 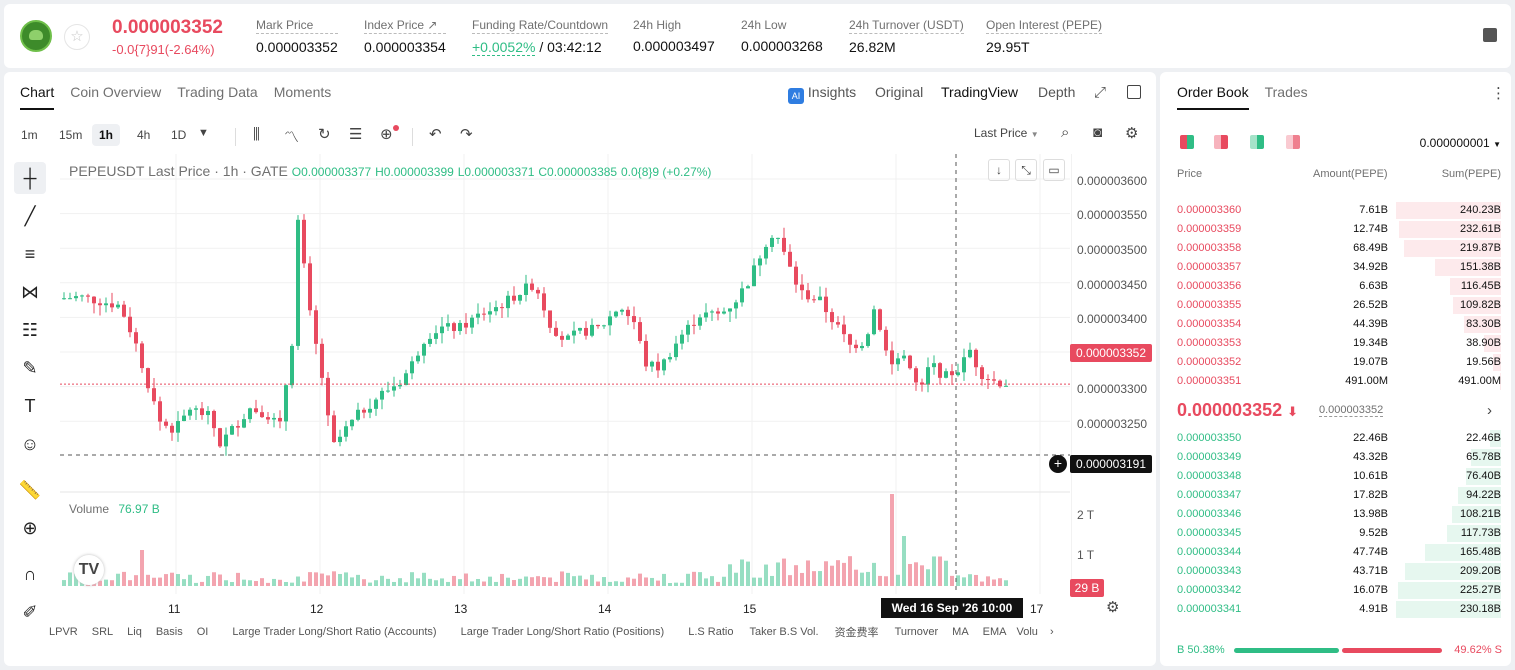 I want to click on indicator-funding-rate: 资金费率, so click(x=856, y=633).